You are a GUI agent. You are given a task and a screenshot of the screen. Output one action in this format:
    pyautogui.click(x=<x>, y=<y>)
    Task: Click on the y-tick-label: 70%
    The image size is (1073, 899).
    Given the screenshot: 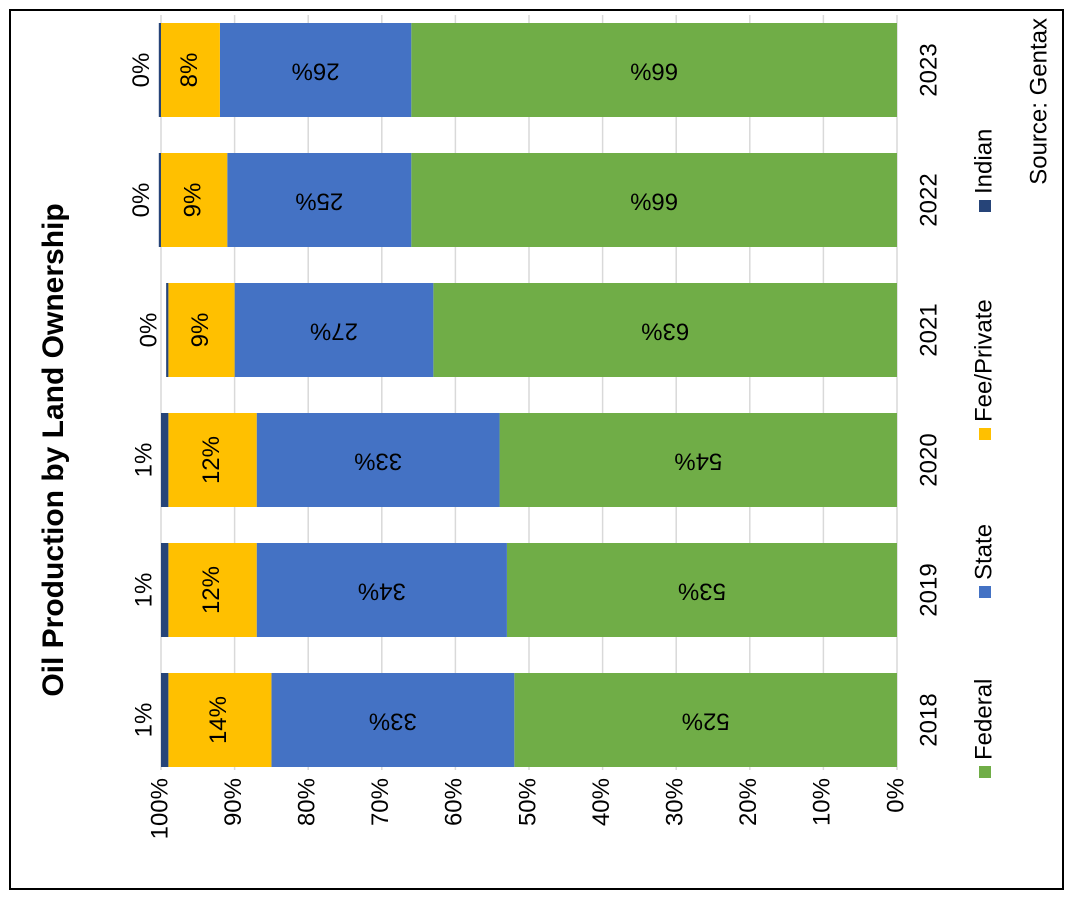 What is the action you would take?
    pyautogui.click(x=380, y=802)
    